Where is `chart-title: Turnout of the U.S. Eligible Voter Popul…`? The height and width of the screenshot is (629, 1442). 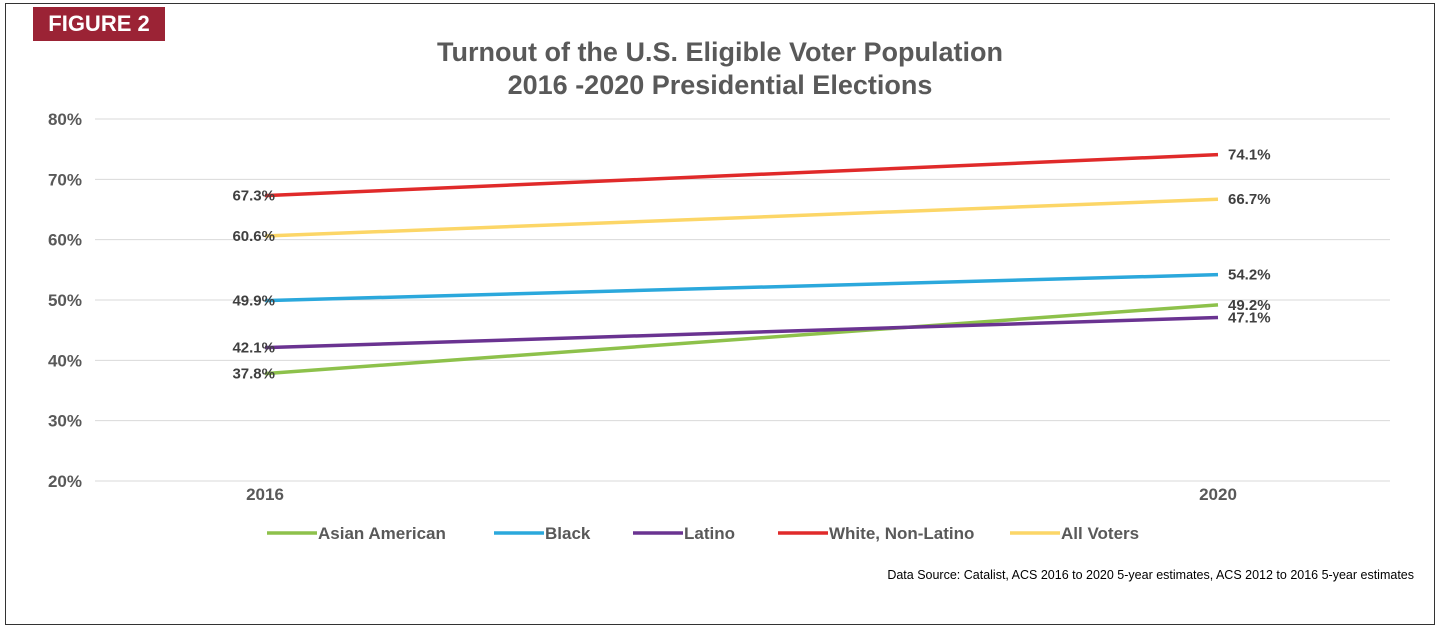 chart-title: Turnout of the U.S. Eligible Voter Popul… is located at coordinates (720, 69).